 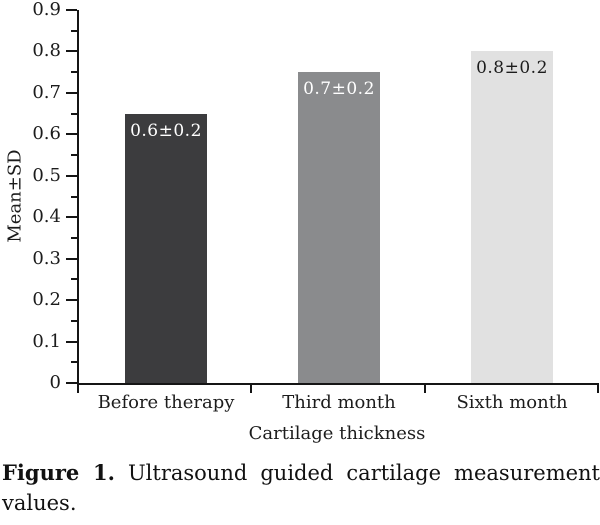 What do you see at coordinates (512, 217) in the screenshot?
I see `bar-sixth-month: 0.8±0.2` at bounding box center [512, 217].